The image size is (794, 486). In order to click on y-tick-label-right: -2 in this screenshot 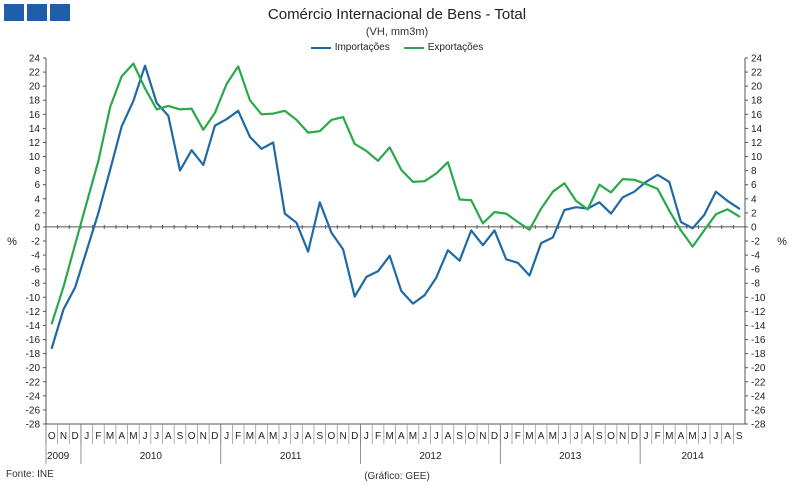, I will do `click(755, 242)`.